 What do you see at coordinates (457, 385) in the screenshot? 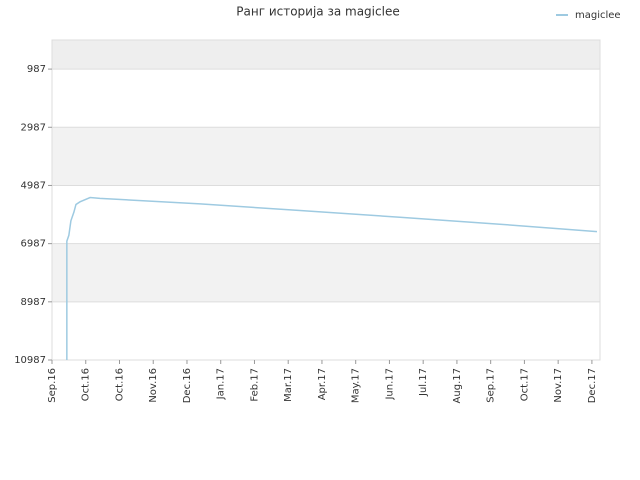
I see `x-tick-label: Aug.17` at bounding box center [457, 385].